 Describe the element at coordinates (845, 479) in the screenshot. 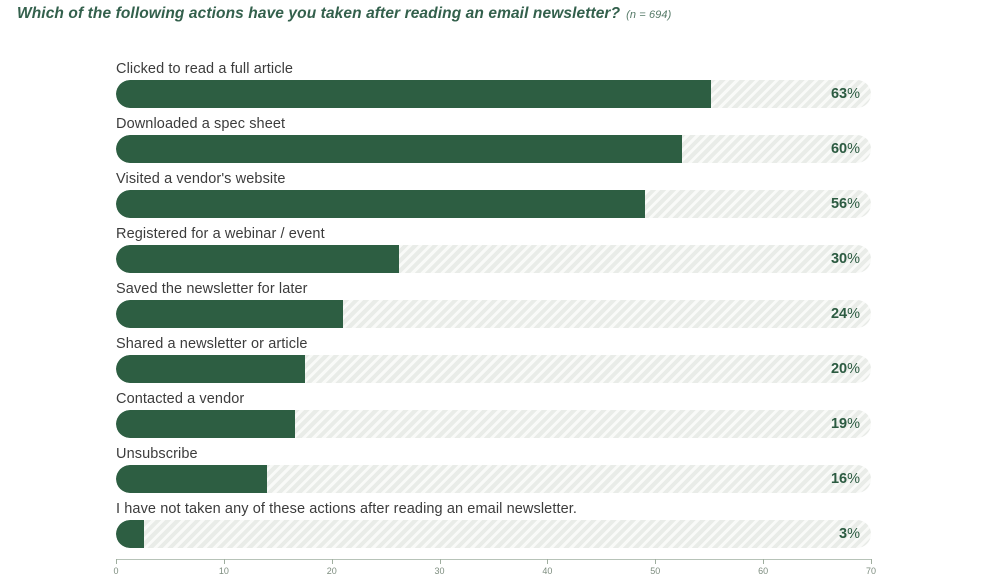

I see `bar-value-label: 16%` at that location.